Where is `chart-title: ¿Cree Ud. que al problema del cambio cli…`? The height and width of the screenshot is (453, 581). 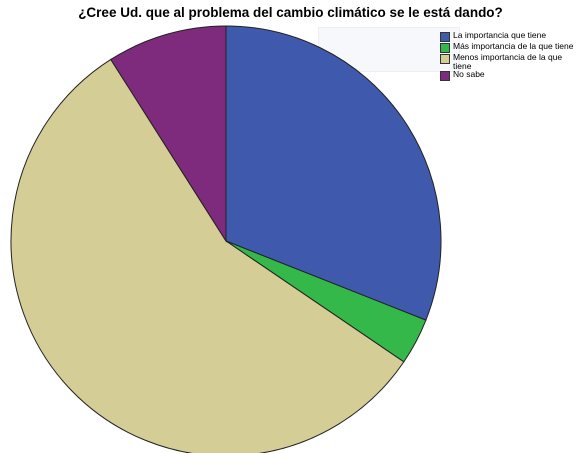
chart-title: ¿Cree Ud. que al problema del cambio cli… is located at coordinates (290, 12).